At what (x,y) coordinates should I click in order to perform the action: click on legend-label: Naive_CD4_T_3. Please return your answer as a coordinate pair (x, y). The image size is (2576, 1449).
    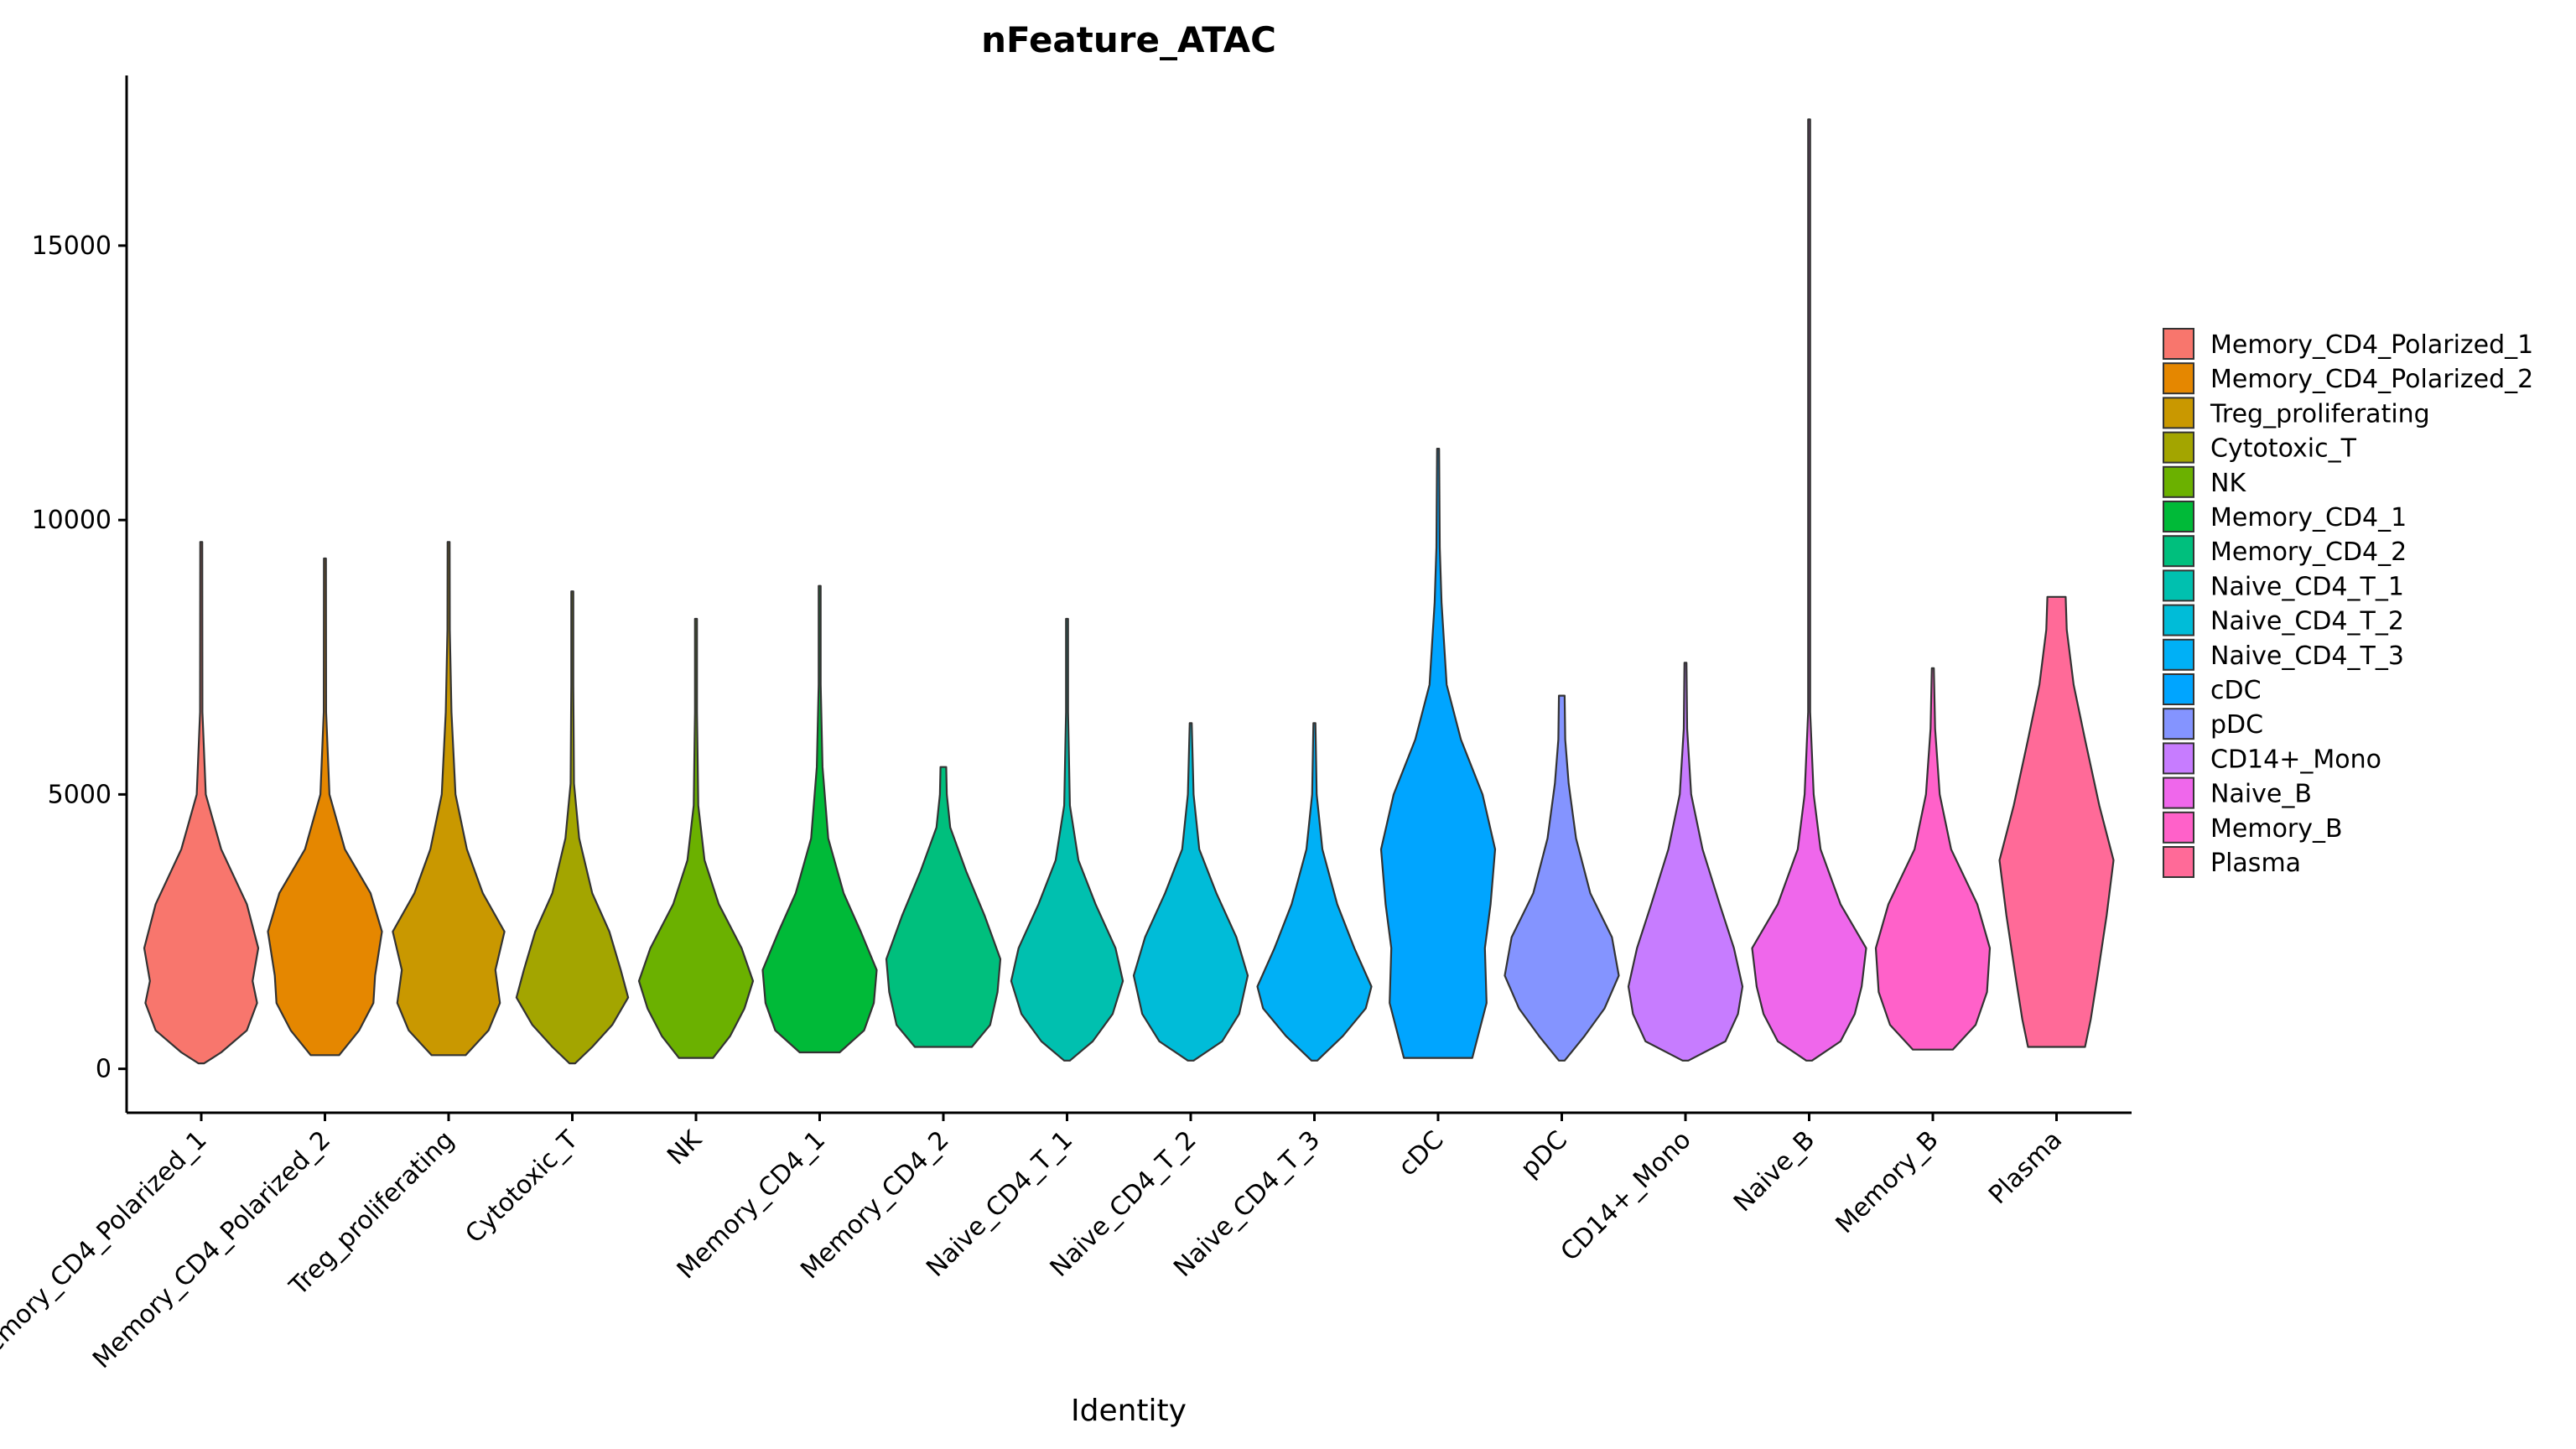
    Looking at the image, I should click on (2307, 656).